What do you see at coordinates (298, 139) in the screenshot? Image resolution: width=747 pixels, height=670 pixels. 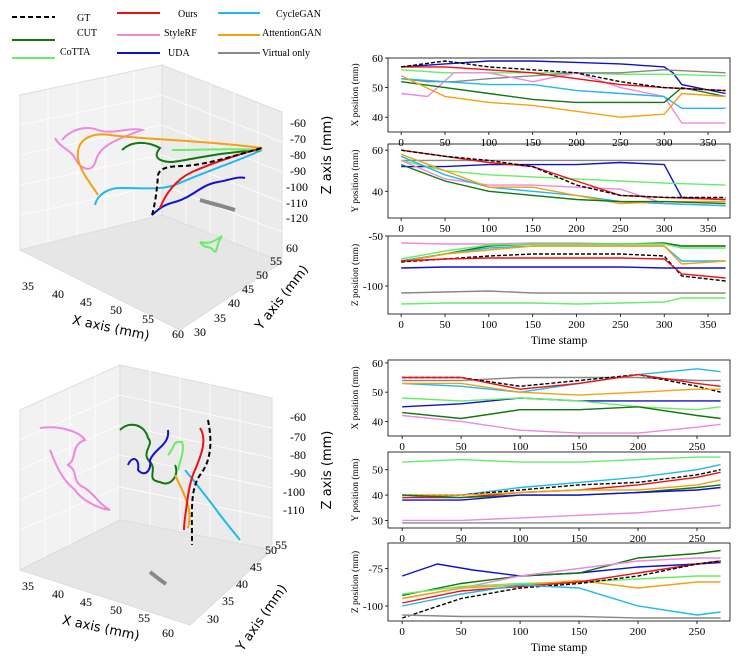 I see `z-tick-top-1: -70` at bounding box center [298, 139].